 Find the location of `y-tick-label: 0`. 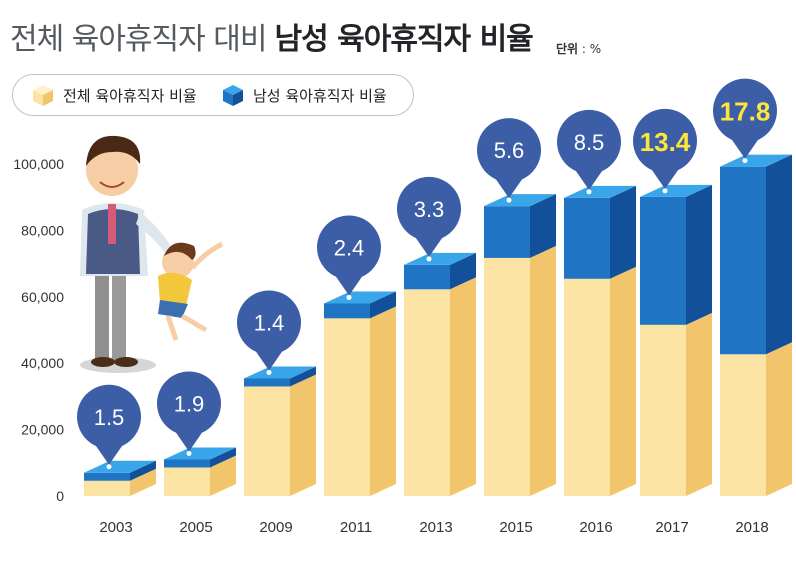

y-tick-label: 0 is located at coordinates (60, 496).